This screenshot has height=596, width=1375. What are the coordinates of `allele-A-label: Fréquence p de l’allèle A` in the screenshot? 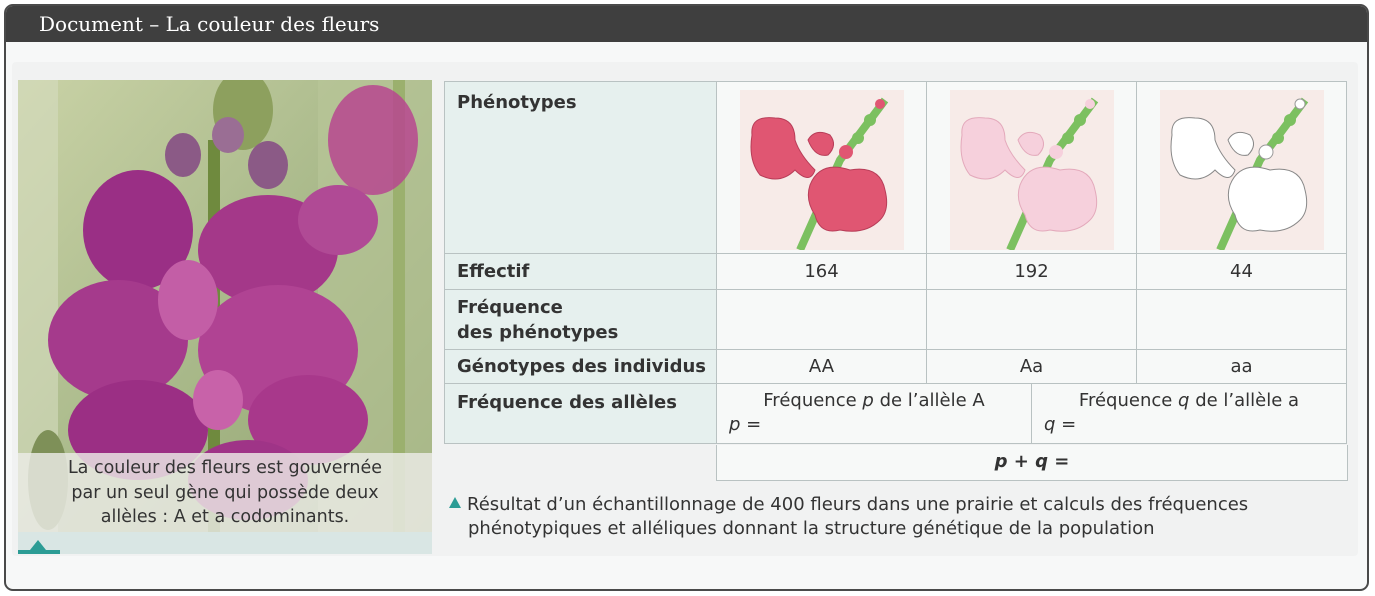 It's located at (874, 400).